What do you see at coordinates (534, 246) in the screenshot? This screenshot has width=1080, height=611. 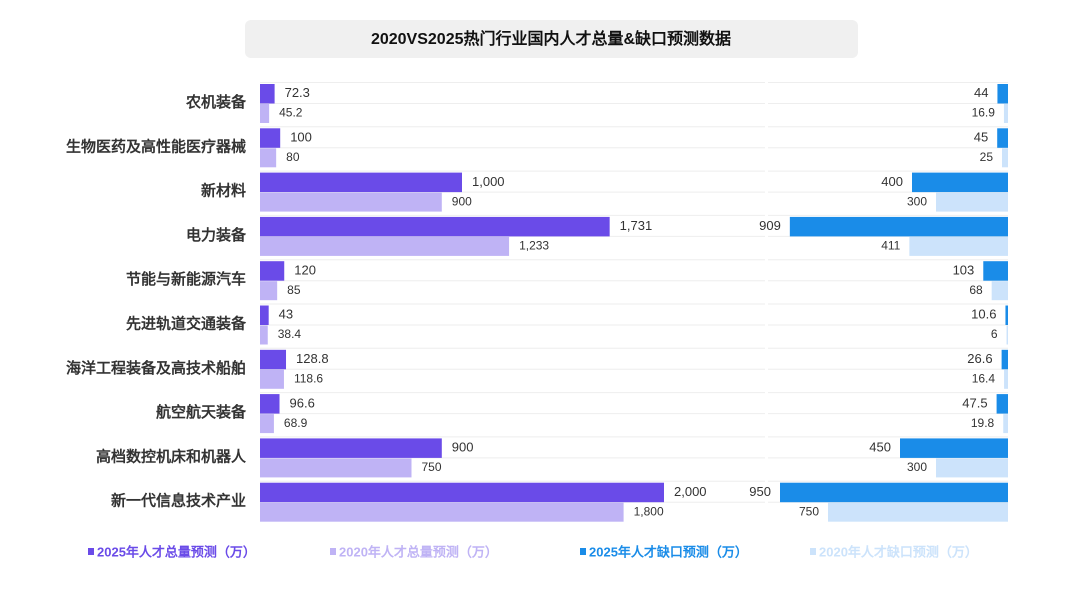 I see `value-label: 1,233` at bounding box center [534, 246].